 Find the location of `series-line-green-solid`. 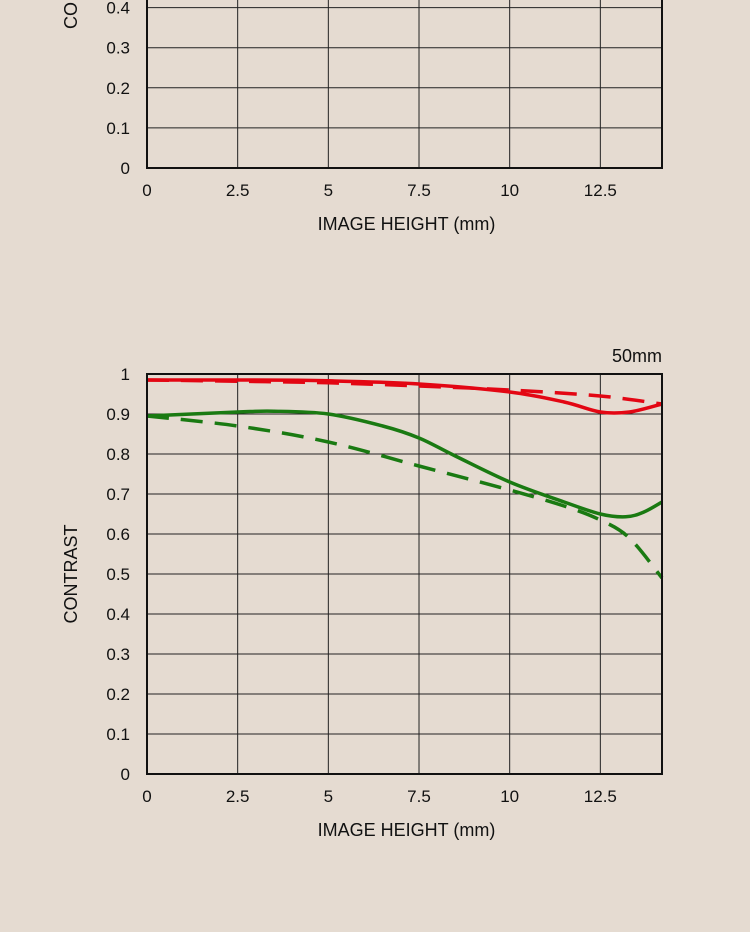

series-line-green-solid is located at coordinates (404, 464).